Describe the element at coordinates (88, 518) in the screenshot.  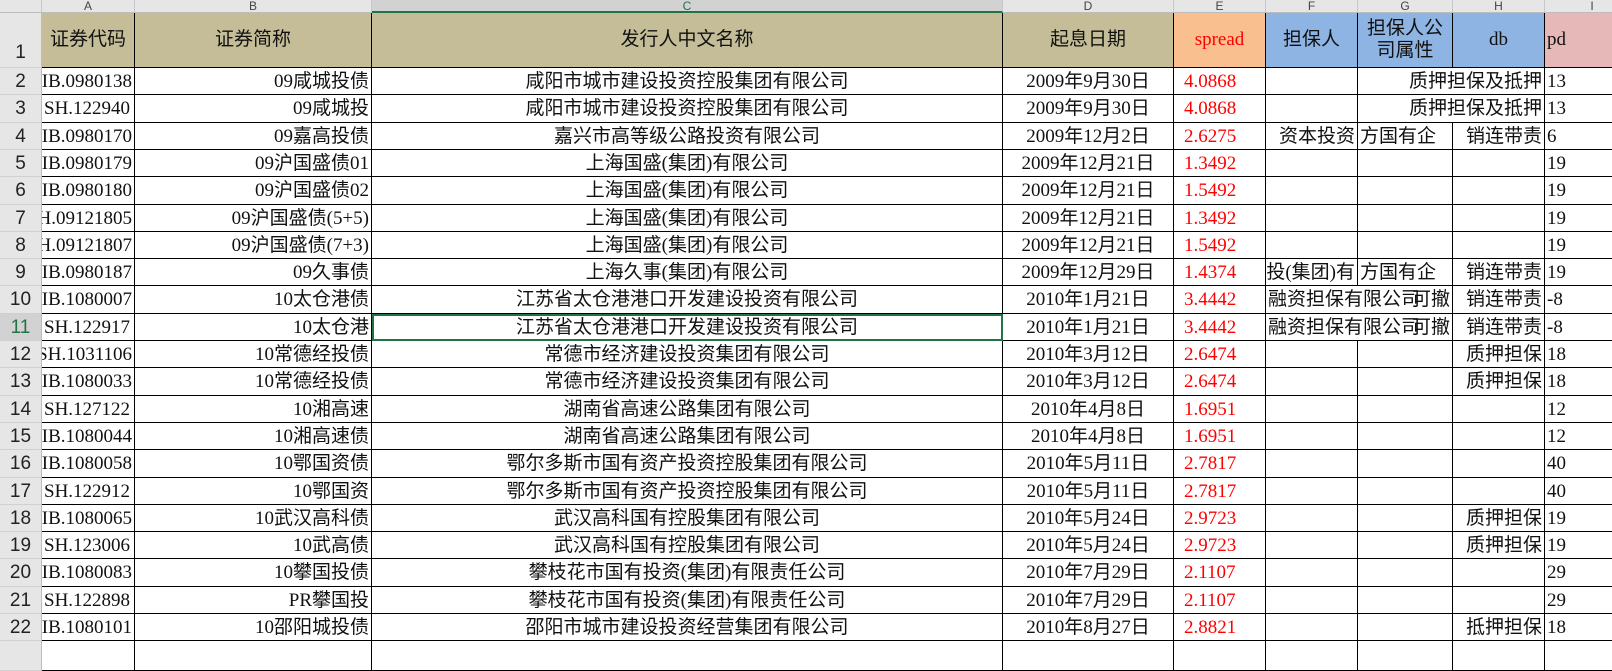
I see `table-cell: 1080065.IB` at that location.